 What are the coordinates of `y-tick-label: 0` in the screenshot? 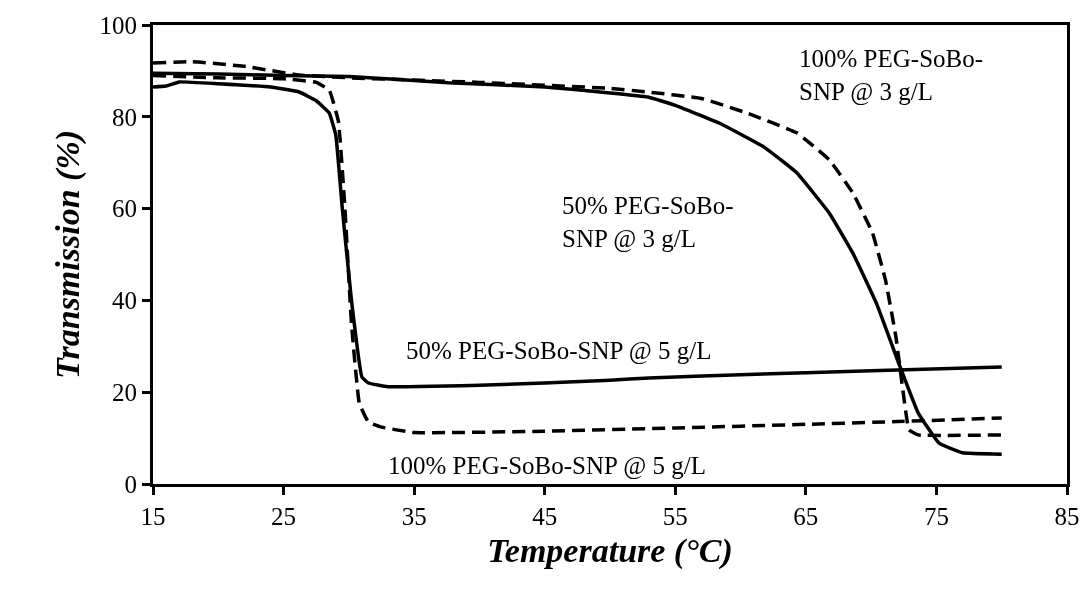 It's located at (130, 484).